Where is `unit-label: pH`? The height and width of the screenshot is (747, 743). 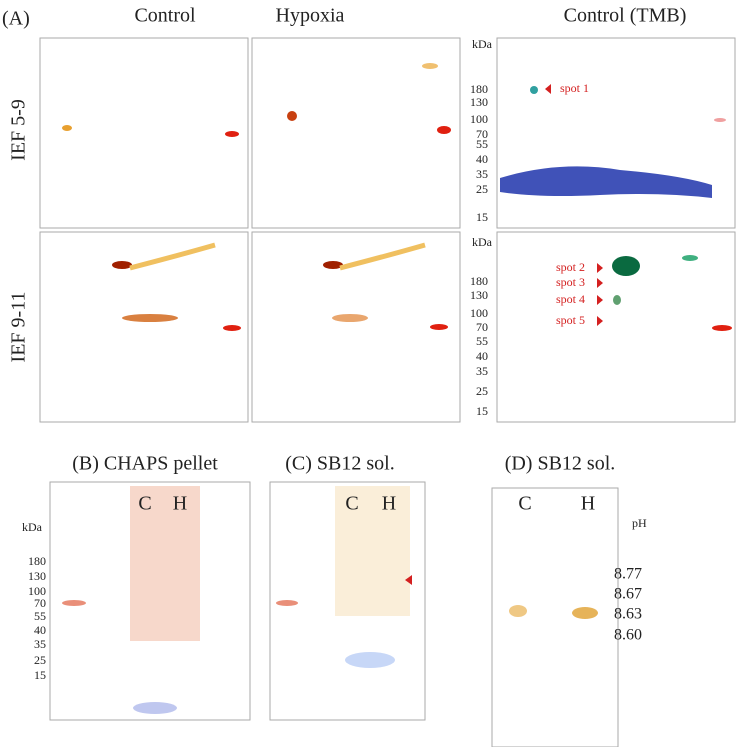
unit-label: pH is located at coordinates (639, 523).